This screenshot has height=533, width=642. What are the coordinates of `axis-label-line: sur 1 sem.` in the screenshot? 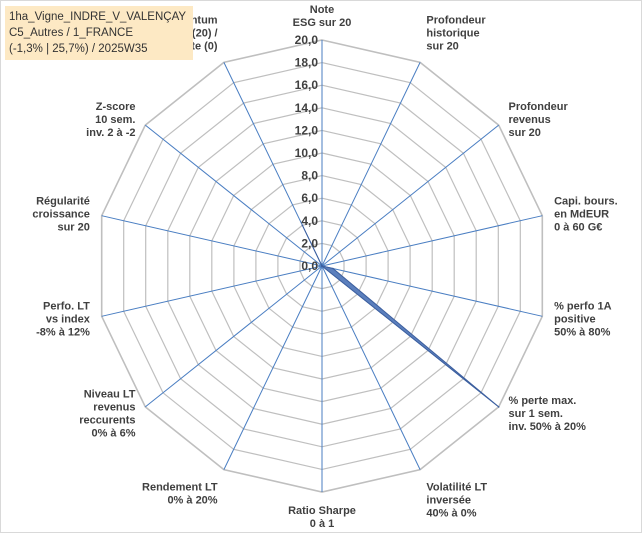 It's located at (536, 414).